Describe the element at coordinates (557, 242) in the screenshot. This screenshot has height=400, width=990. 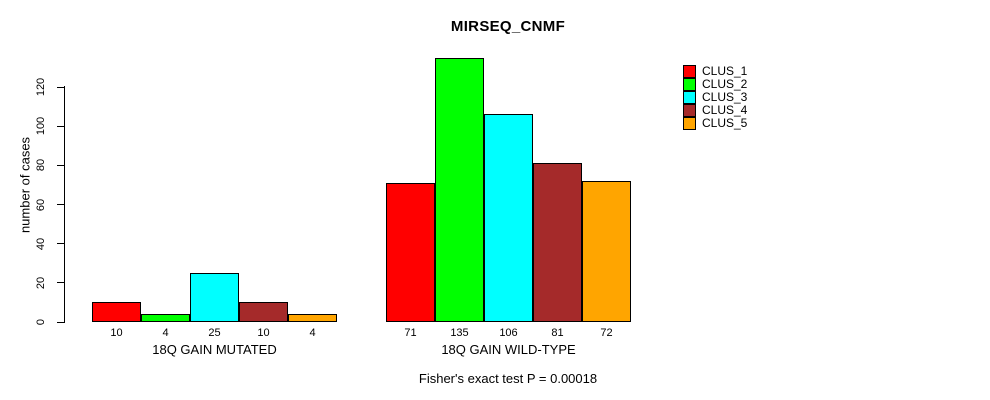
I see `bar-CLUS_4-group2` at that location.